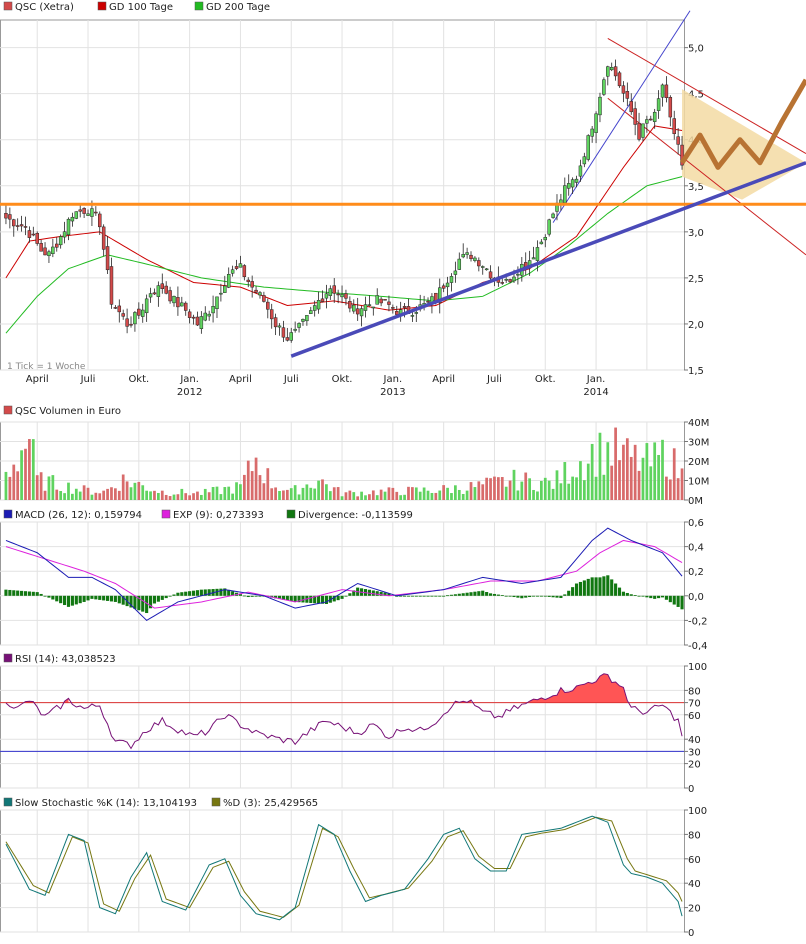 This screenshot has height=944, width=806. I want to click on month-tick-label: April, so click(37, 379).